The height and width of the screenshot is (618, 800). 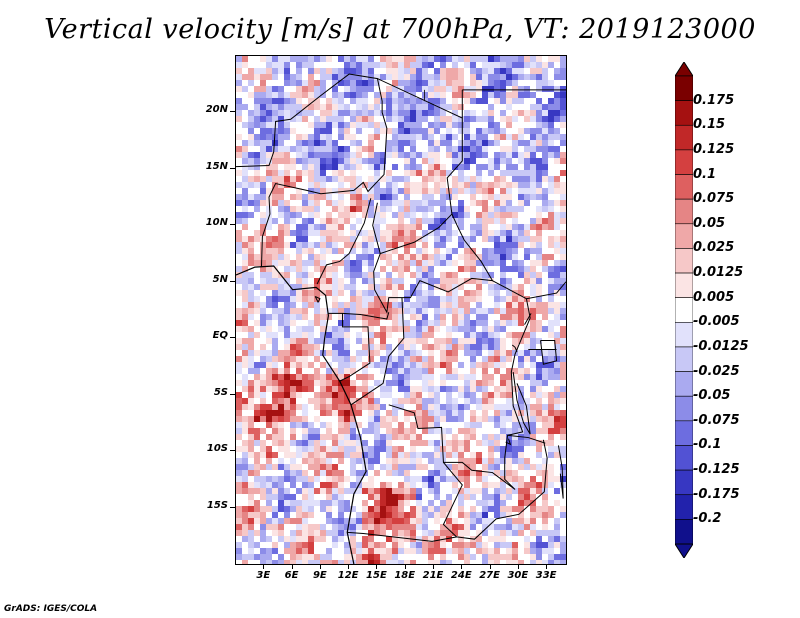 I want to click on x-tick-label: 30E, so click(x=518, y=575).